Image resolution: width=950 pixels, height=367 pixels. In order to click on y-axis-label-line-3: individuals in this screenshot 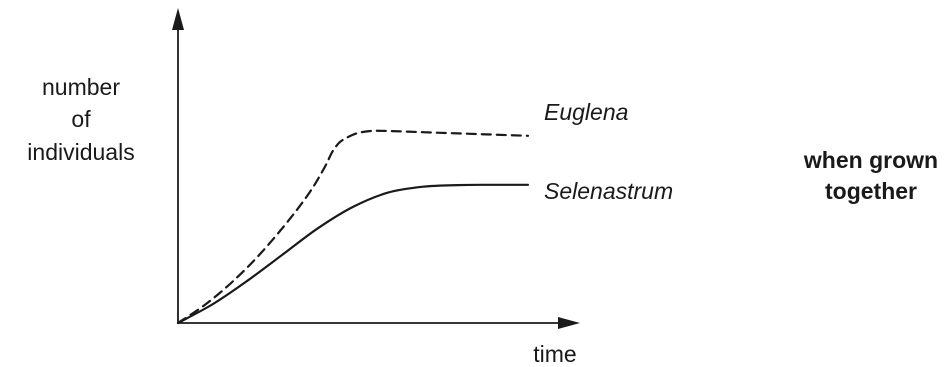, I will do `click(80, 152)`.